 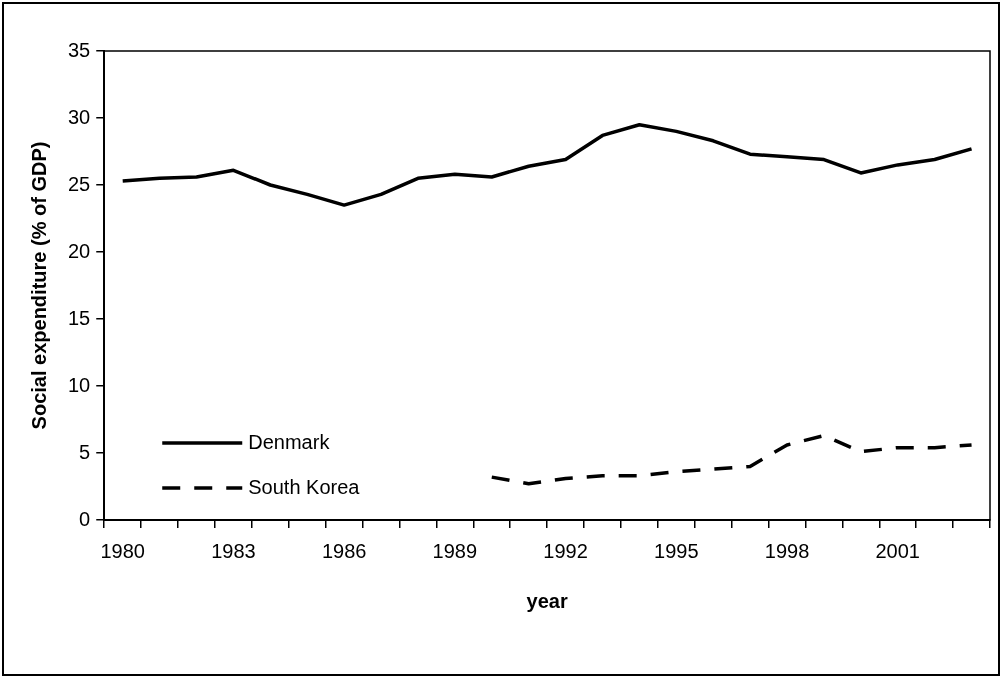 What do you see at coordinates (233, 550) in the screenshot?
I see `x-tick-label: 1983` at bounding box center [233, 550].